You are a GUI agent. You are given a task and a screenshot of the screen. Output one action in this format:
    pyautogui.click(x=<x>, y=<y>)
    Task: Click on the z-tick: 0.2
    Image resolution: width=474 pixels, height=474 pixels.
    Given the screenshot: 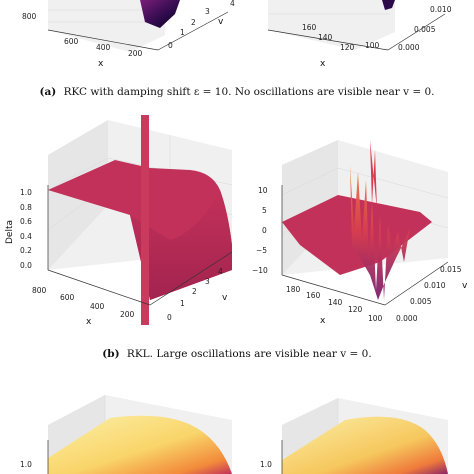 What is the action you would take?
    pyautogui.click(x=26, y=250)
    